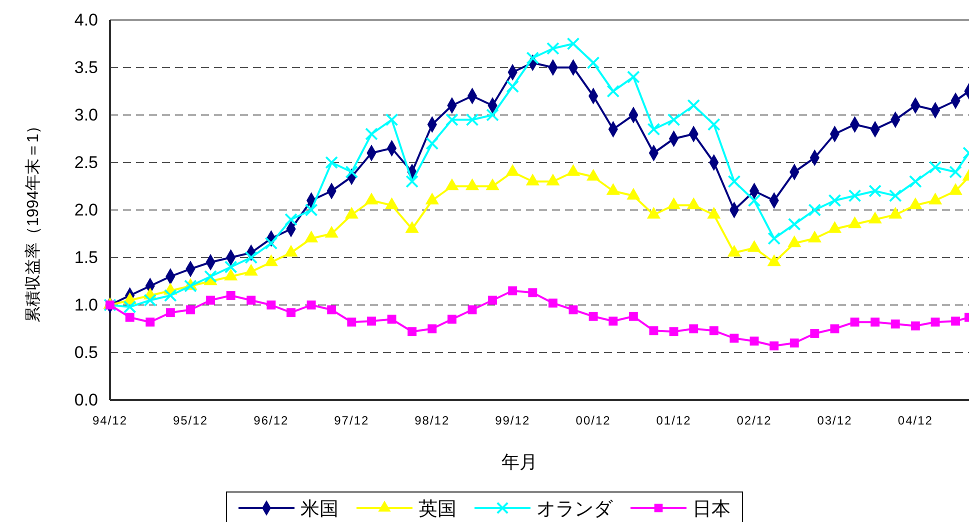  I want to click on y-tick-label: 0.0, so click(86, 400).